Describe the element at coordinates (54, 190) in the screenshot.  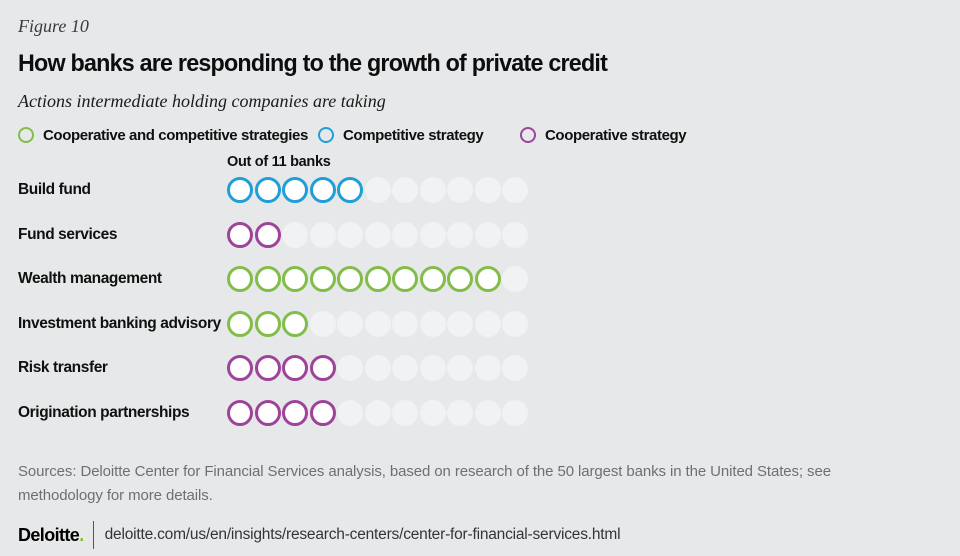
I see `row-label: Build fund` at that location.